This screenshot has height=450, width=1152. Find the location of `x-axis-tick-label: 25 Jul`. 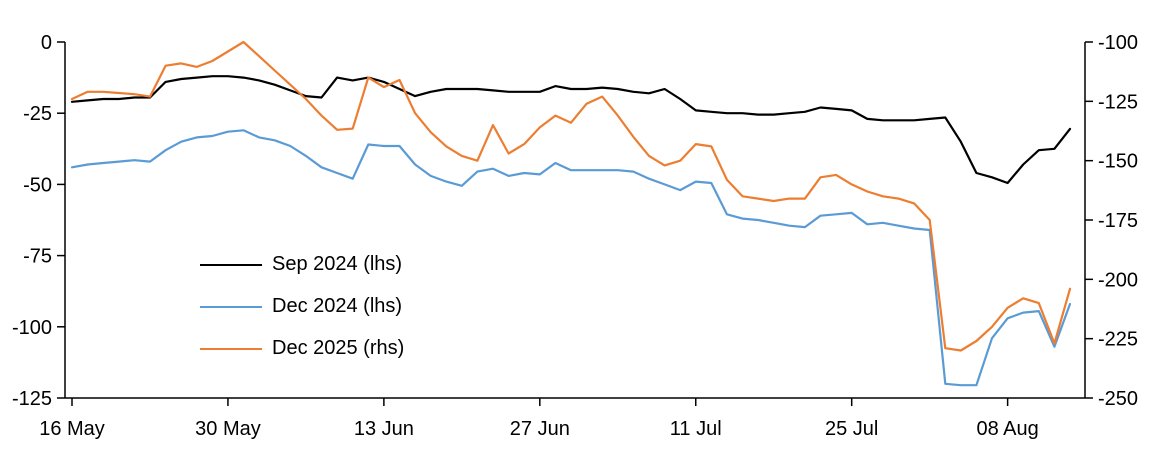

x-axis-tick-label: 25 Jul is located at coordinates (851, 429).